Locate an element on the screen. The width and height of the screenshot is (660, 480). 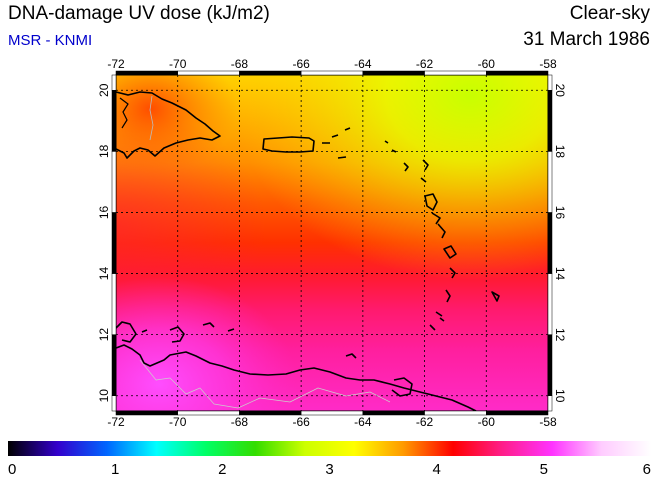
lon-tick-label-bottom: -60 is located at coordinates (487, 422).